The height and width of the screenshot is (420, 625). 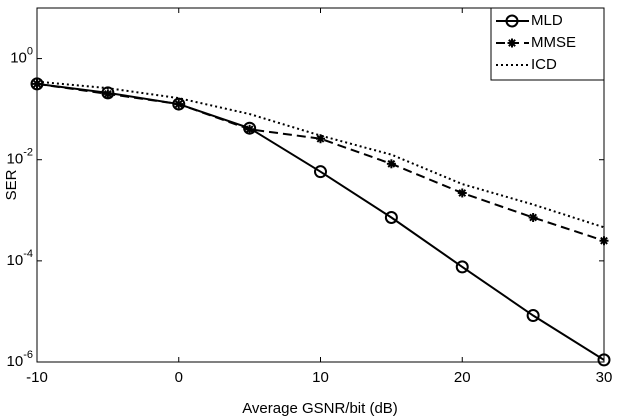 I want to click on y-tick-label: 10⁻², so click(x=20, y=157).